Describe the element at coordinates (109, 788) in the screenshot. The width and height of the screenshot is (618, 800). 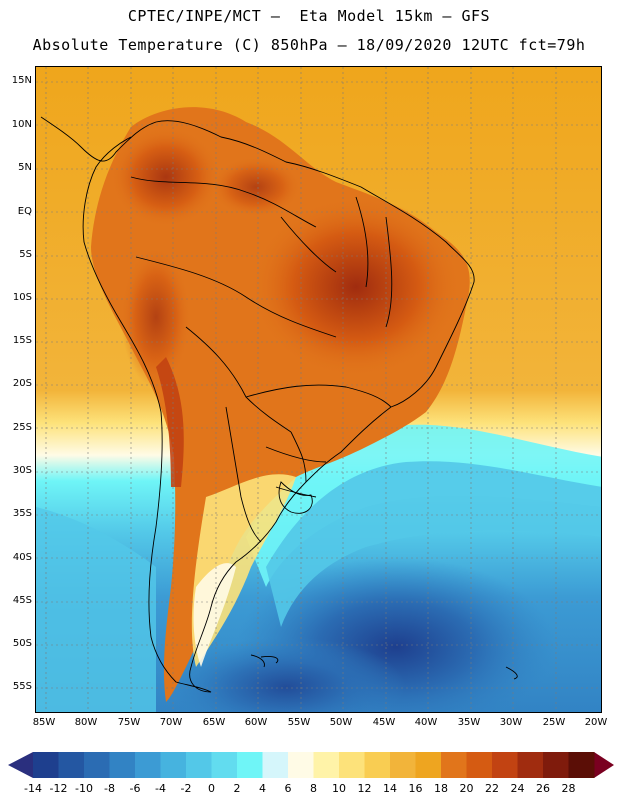
I see `colorbar-tick-label: -8` at that location.